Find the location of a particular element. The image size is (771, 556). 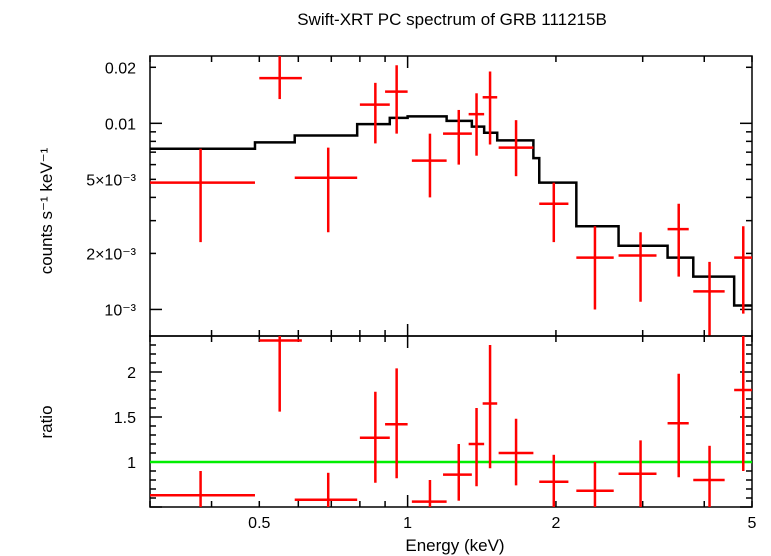

y-tick-label: 1 is located at coordinates (131, 463).